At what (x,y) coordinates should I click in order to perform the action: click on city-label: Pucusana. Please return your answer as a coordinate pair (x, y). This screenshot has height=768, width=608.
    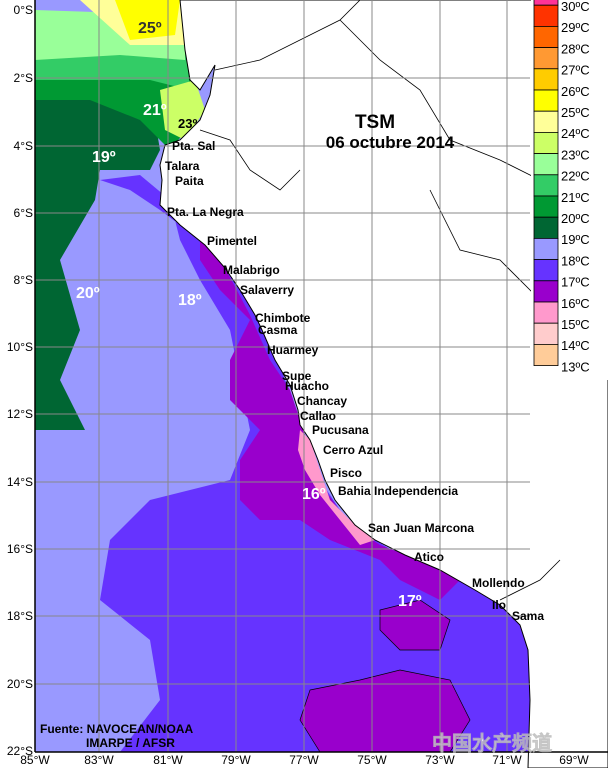
    Looking at the image, I should click on (340, 430).